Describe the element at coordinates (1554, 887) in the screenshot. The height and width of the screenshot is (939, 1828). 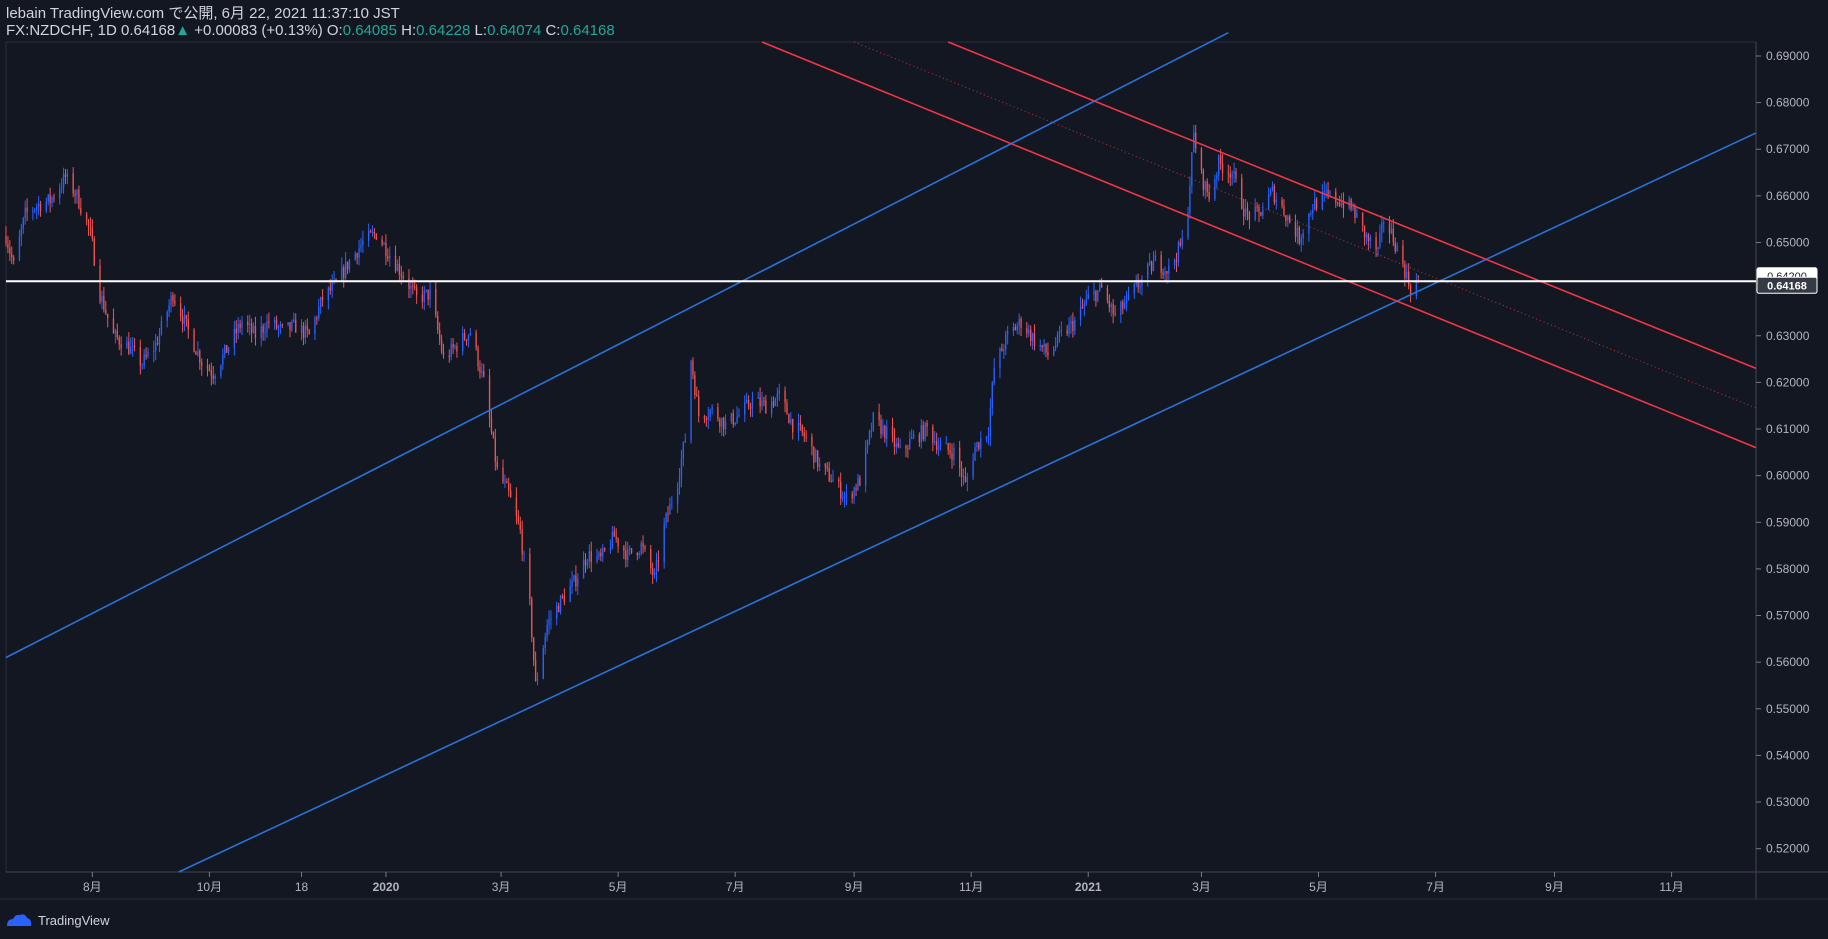
I see `x-tick-label: 9月` at that location.